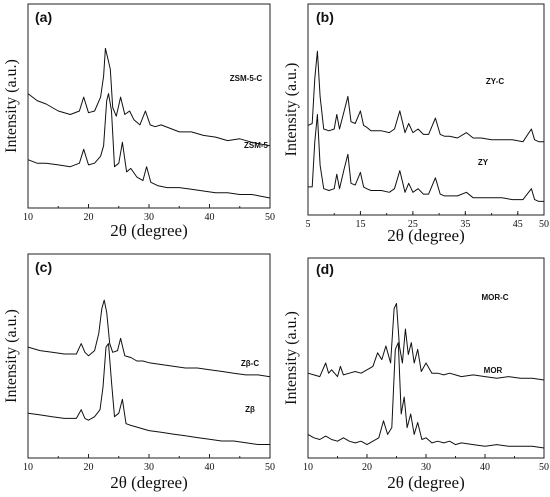 This screenshot has height=497, width=550. Describe the element at coordinates (308, 224) in the screenshot. I see `x-tick-label: 5` at that location.